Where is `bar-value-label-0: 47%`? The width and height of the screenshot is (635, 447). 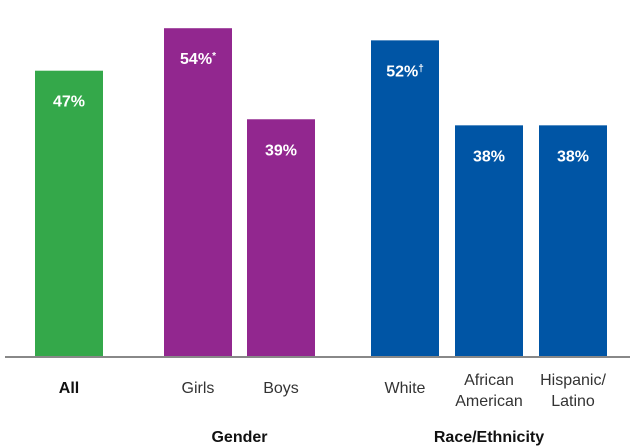
bar-value-label-0: 47% is located at coordinates (69, 102).